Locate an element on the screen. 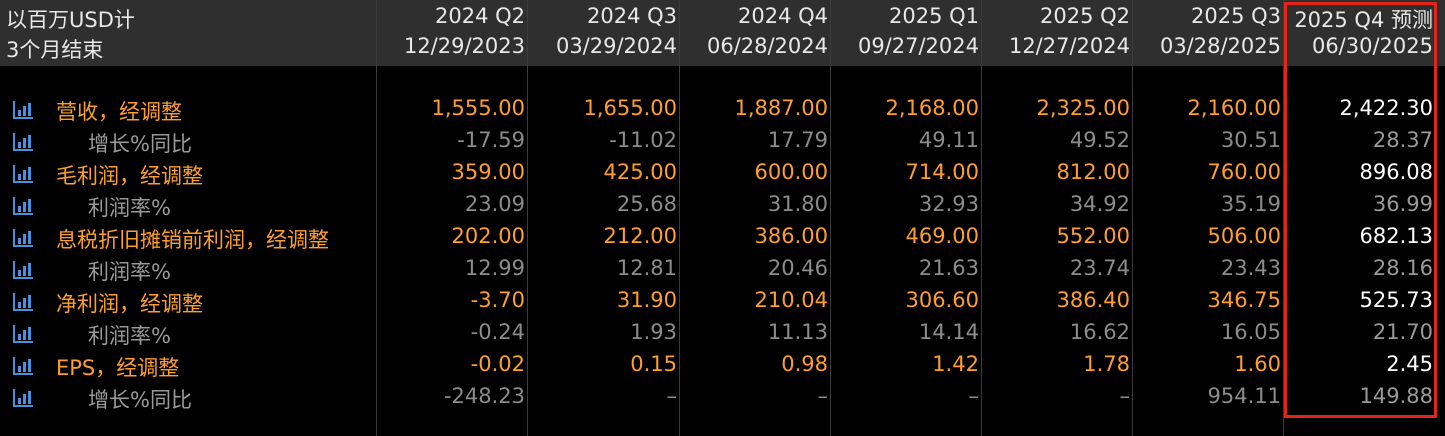 Image resolution: width=1445 pixels, height=436 pixels. column-header-7: 2025 Q4 预测 06/30/2025 is located at coordinates (1360, 33).